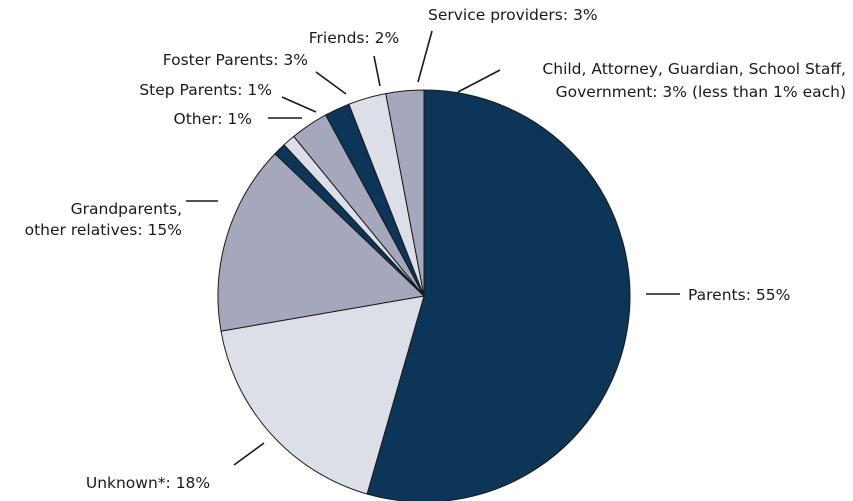  Describe the element at coordinates (739, 295) in the screenshot. I see `slice-label-parents: Parents: 55%` at that location.